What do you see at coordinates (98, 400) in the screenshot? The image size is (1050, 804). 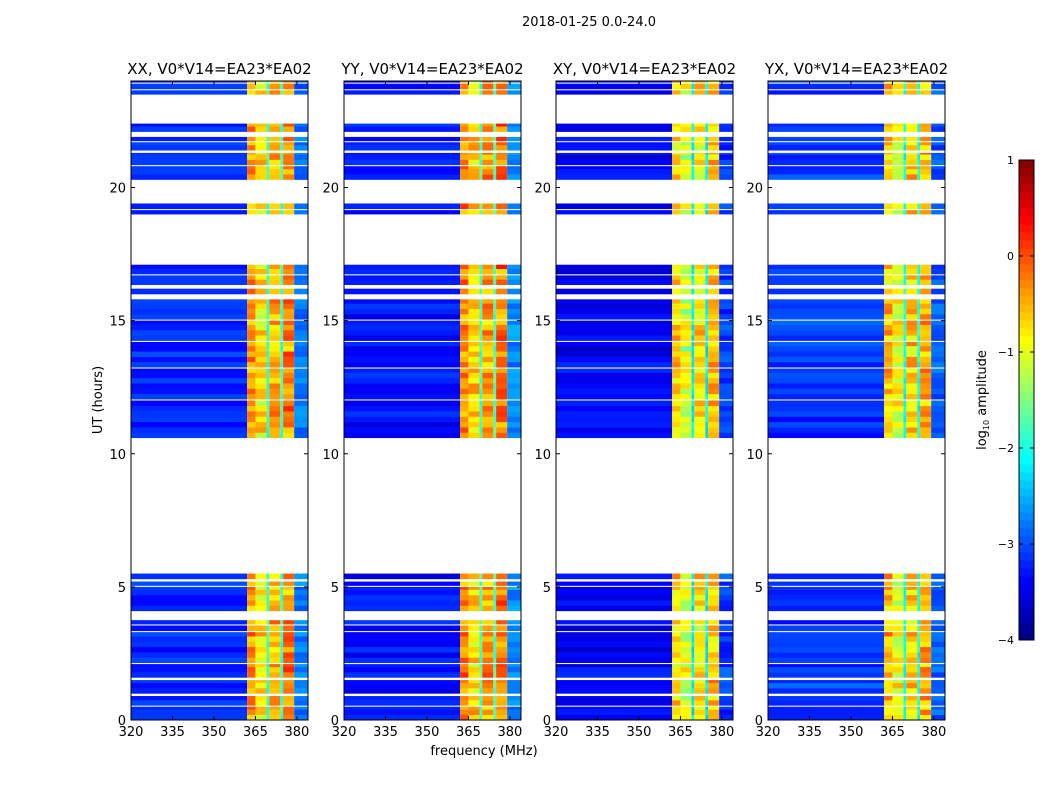 I see `y-axis-label: UT (hours)` at bounding box center [98, 400].